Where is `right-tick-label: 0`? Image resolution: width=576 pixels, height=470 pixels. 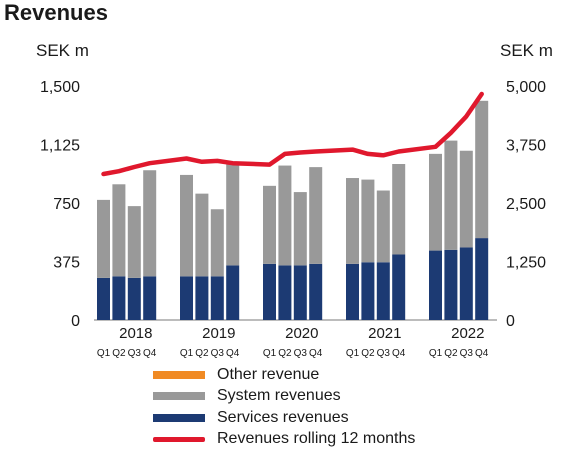
right-tick-label: 0 is located at coordinates (510, 321).